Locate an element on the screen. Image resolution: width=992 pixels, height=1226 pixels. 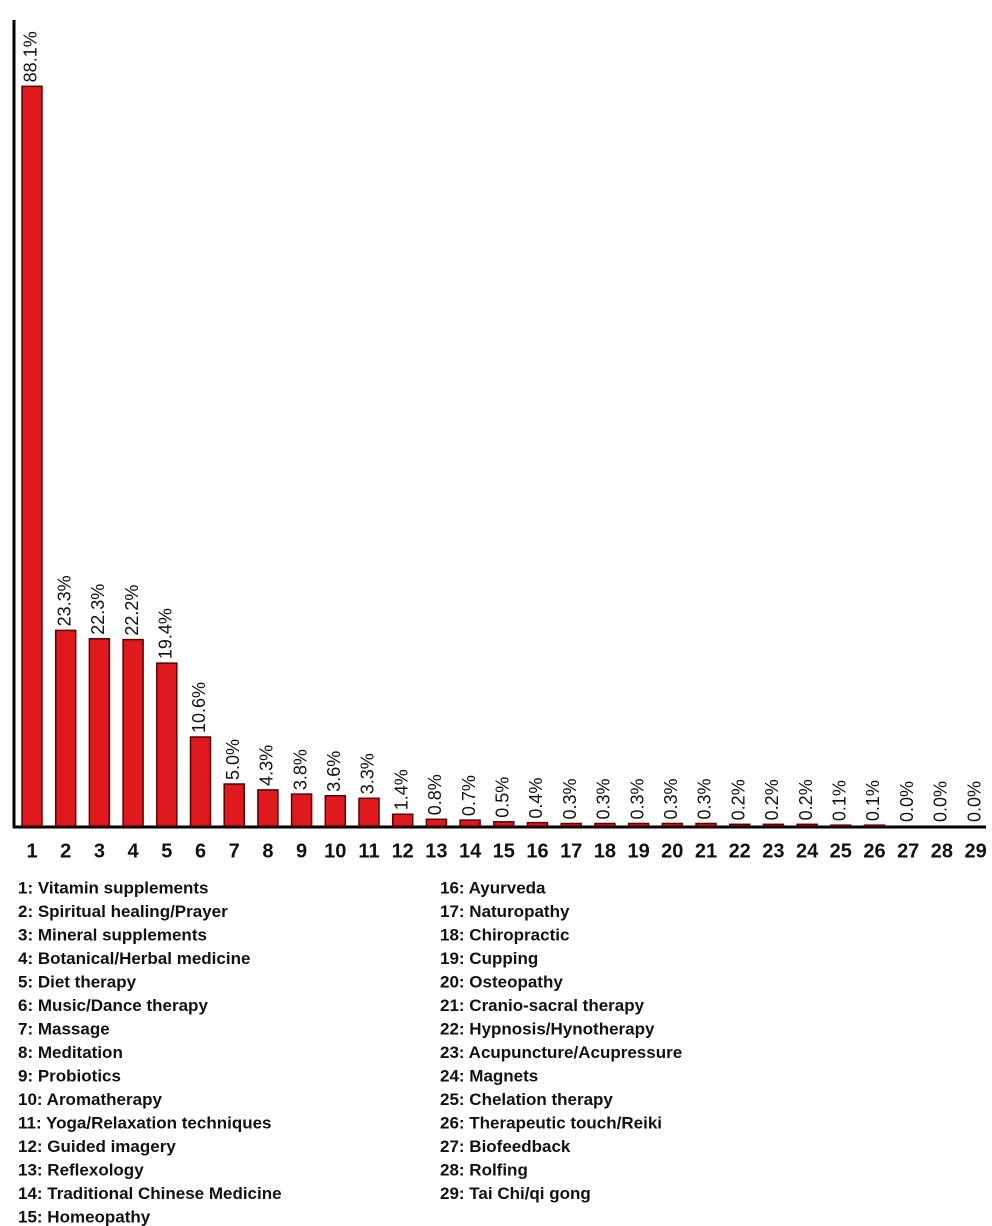
legend-item: 16: Ayurveda is located at coordinates (493, 887).